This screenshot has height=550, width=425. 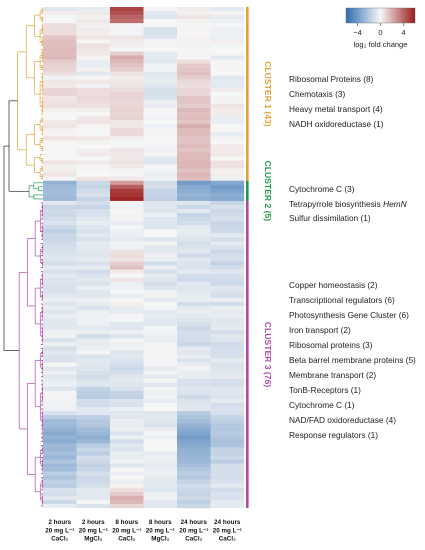 What do you see at coordinates (349, 315) in the screenshot?
I see `category-label: Photosynthesis Gene Cluster (6)` at bounding box center [349, 315].